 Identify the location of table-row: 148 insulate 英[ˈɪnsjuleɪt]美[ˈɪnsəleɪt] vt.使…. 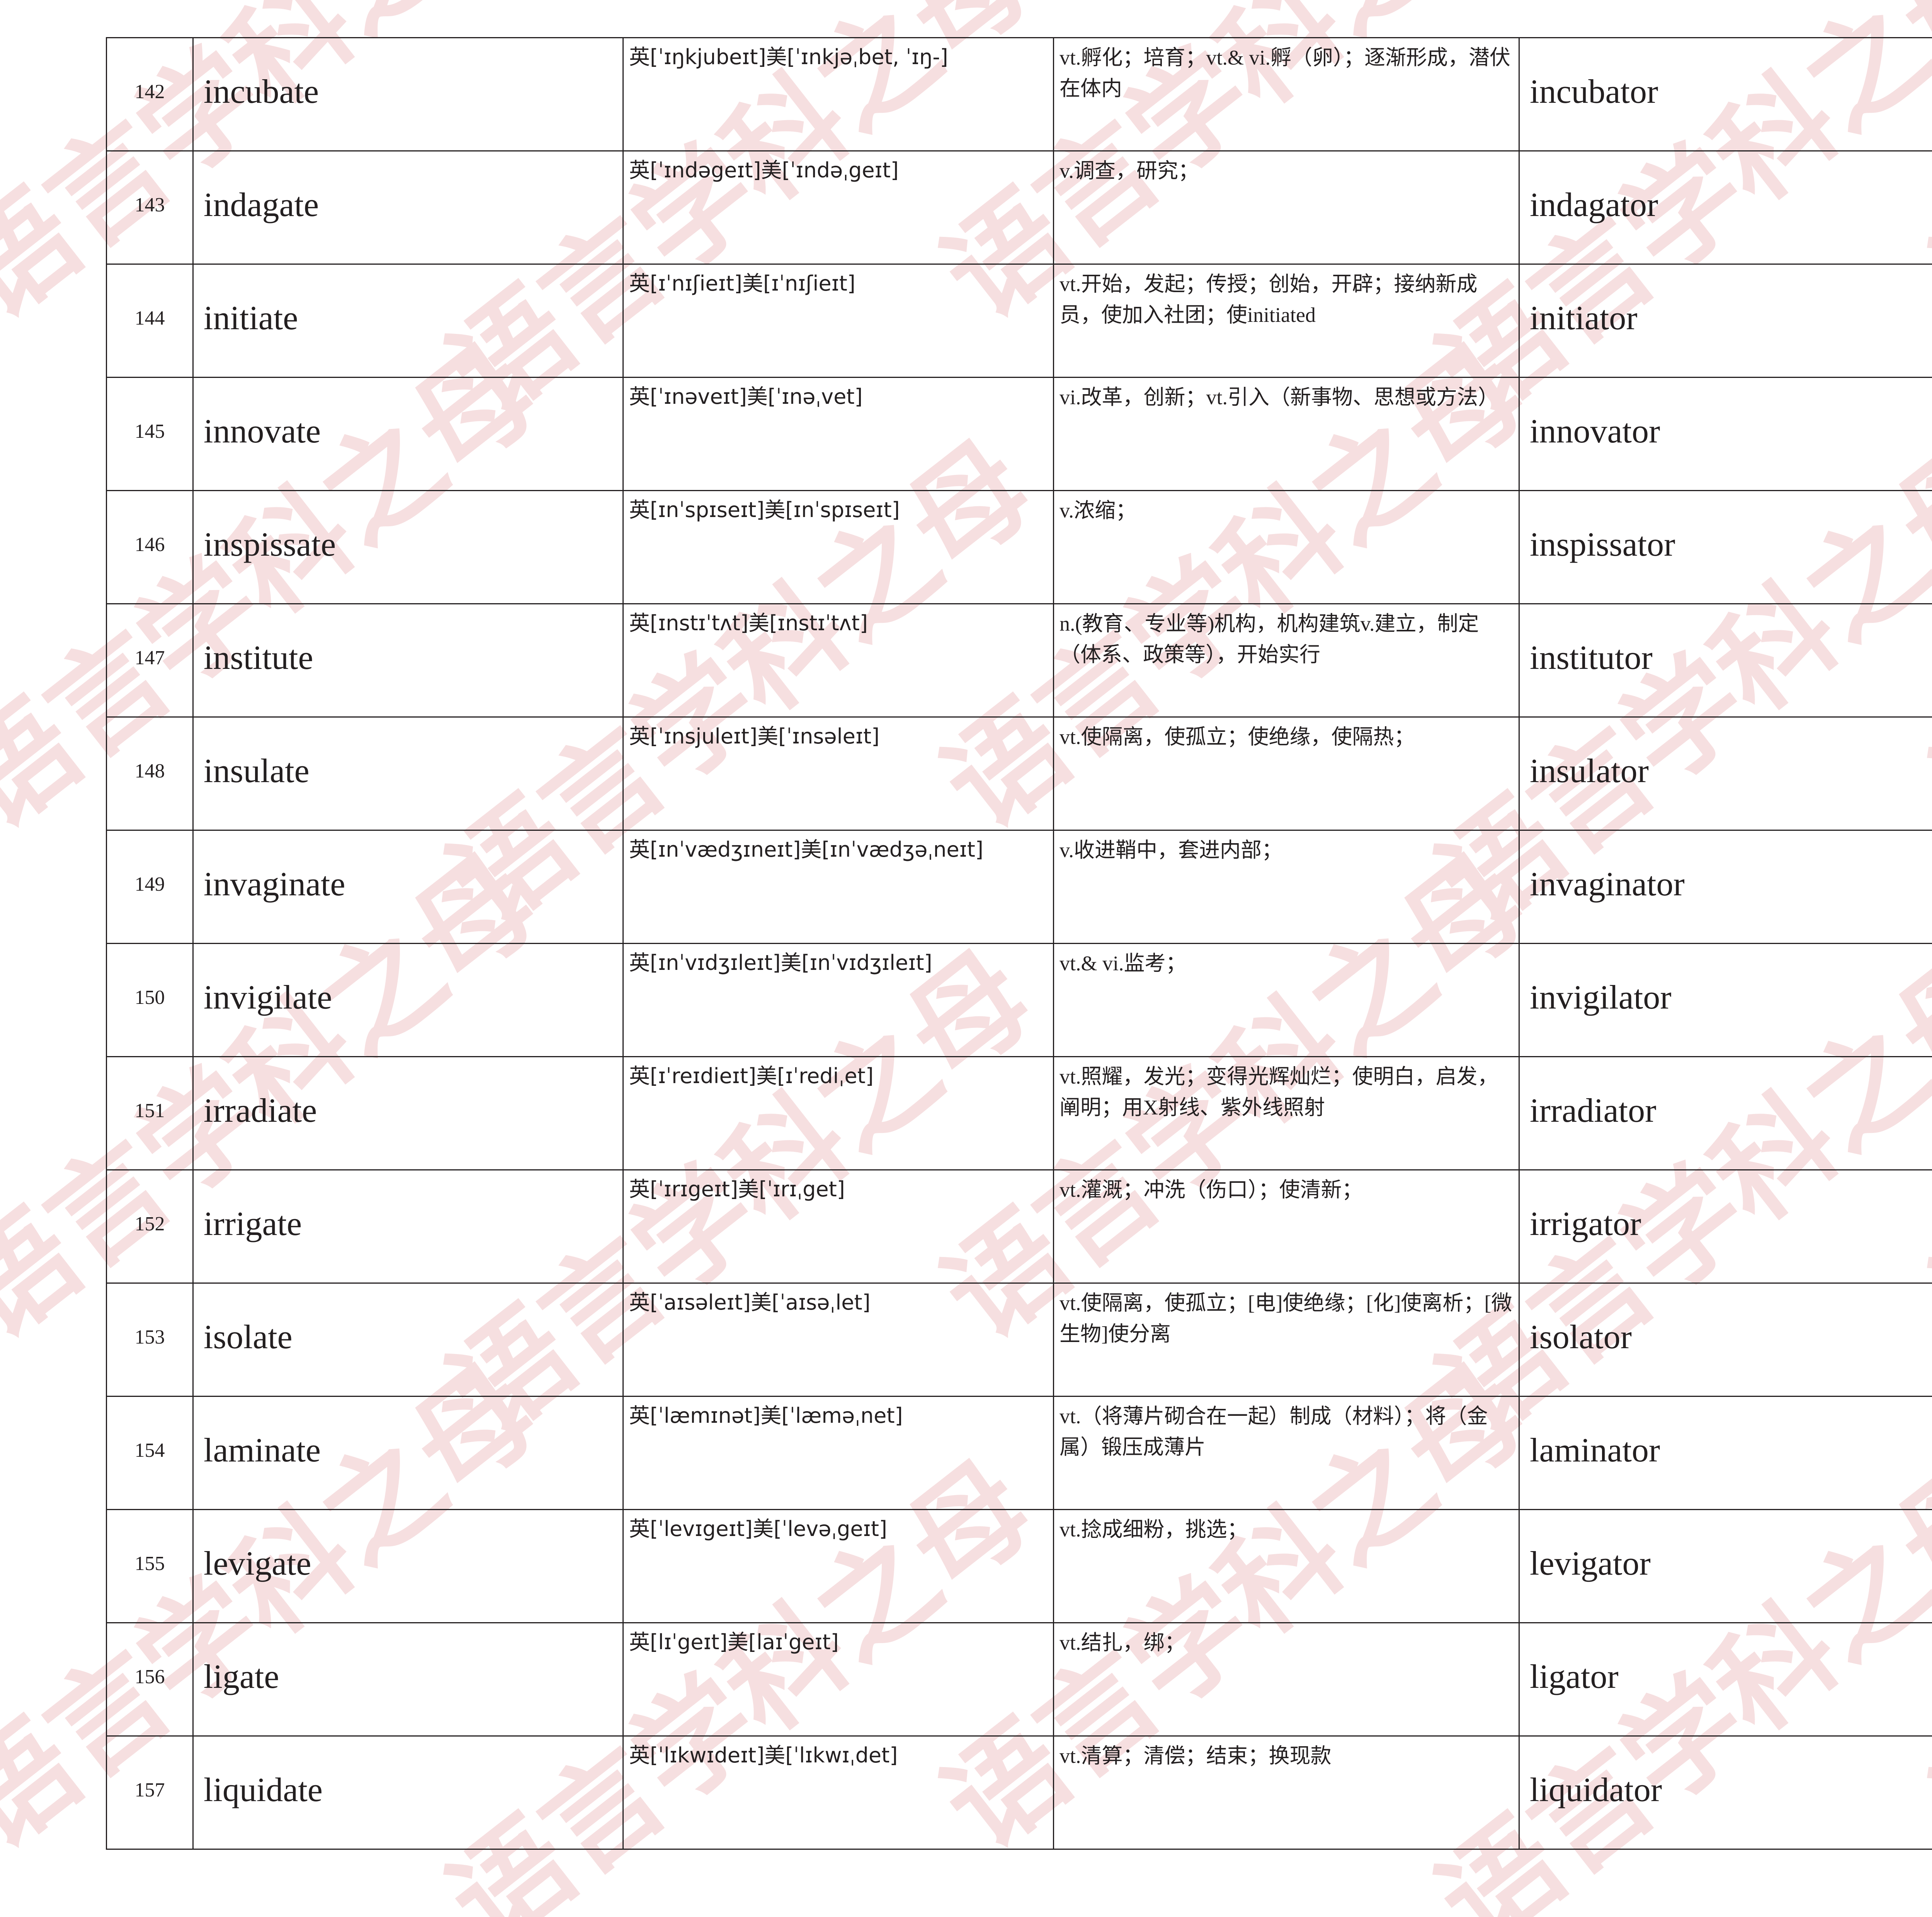
(1019, 773).